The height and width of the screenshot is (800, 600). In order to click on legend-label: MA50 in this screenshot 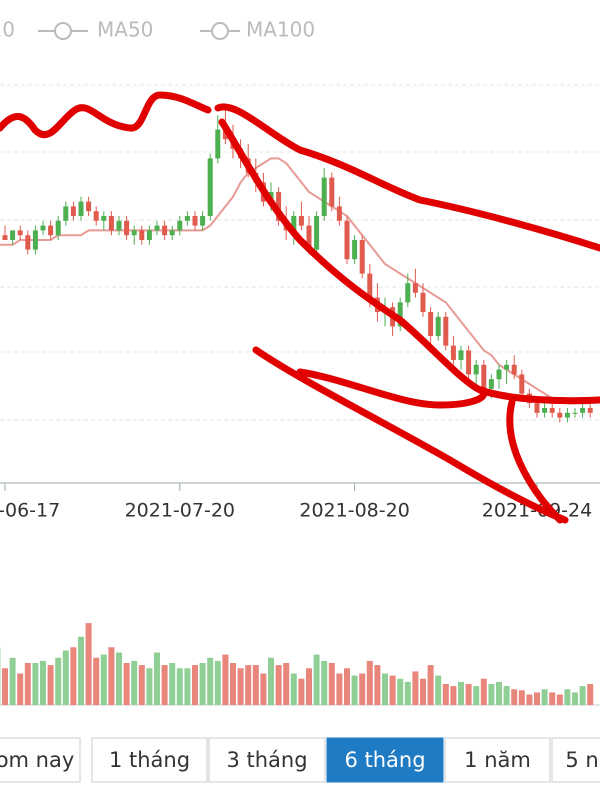, I will do `click(125, 30)`.